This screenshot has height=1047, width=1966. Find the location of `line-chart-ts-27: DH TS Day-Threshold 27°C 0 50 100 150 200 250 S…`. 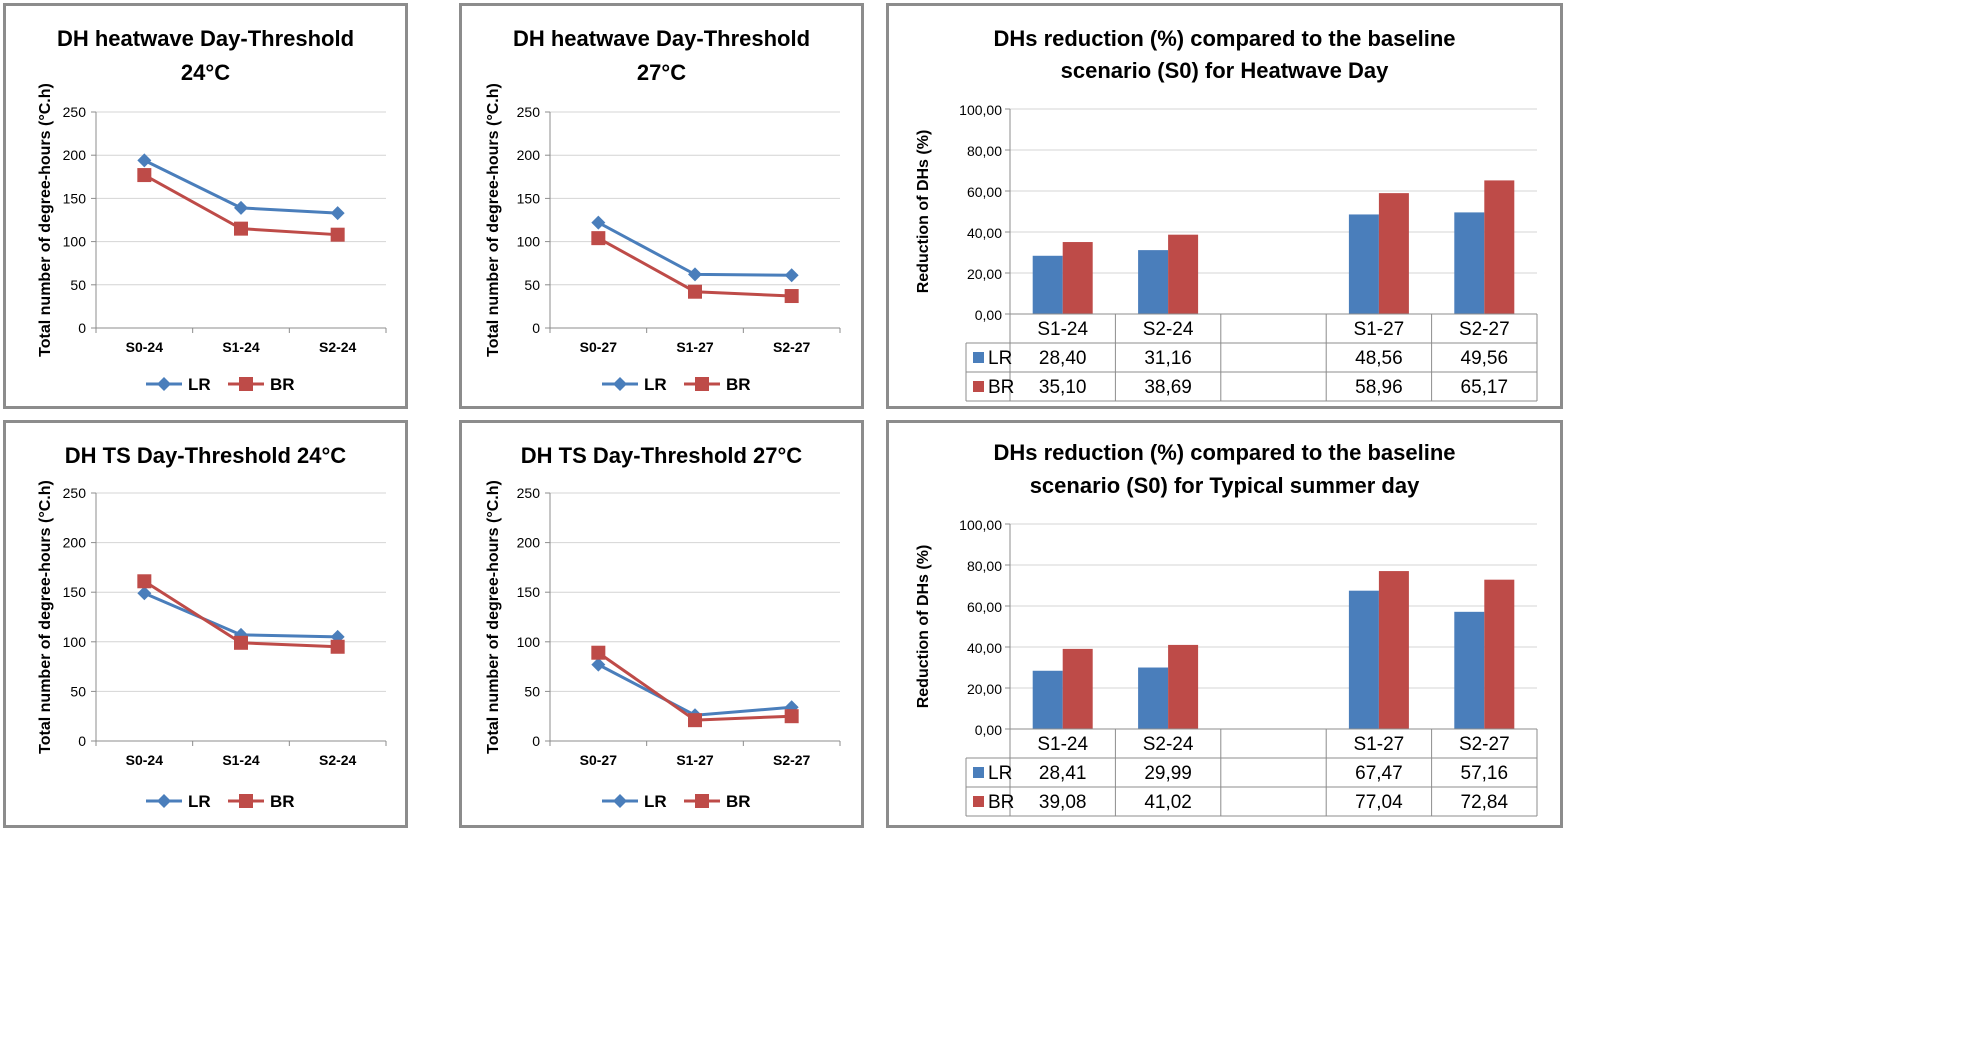

line-chart-ts-27: DH TS Day-Threshold 27°C 0 50 100 150 200 250 S… is located at coordinates (663, 627).